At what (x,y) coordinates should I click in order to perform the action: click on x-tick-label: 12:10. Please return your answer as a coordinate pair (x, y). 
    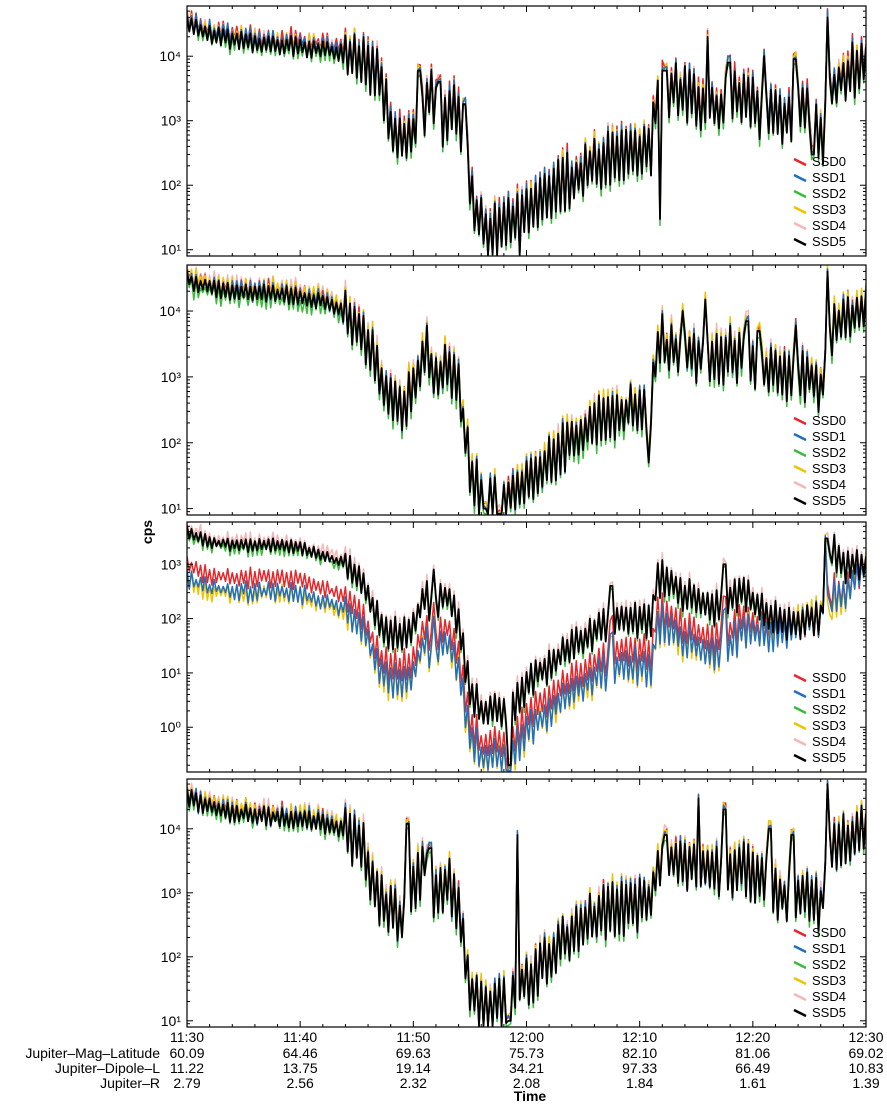
    Looking at the image, I should click on (639, 1037).